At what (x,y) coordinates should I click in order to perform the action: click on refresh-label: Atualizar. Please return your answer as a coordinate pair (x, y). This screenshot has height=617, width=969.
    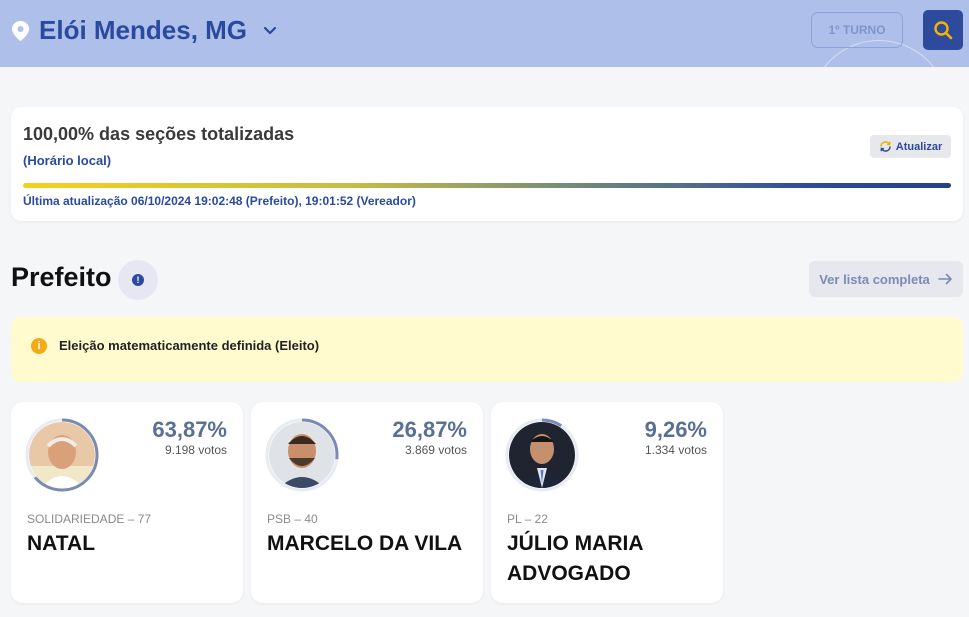
    Looking at the image, I should click on (919, 146).